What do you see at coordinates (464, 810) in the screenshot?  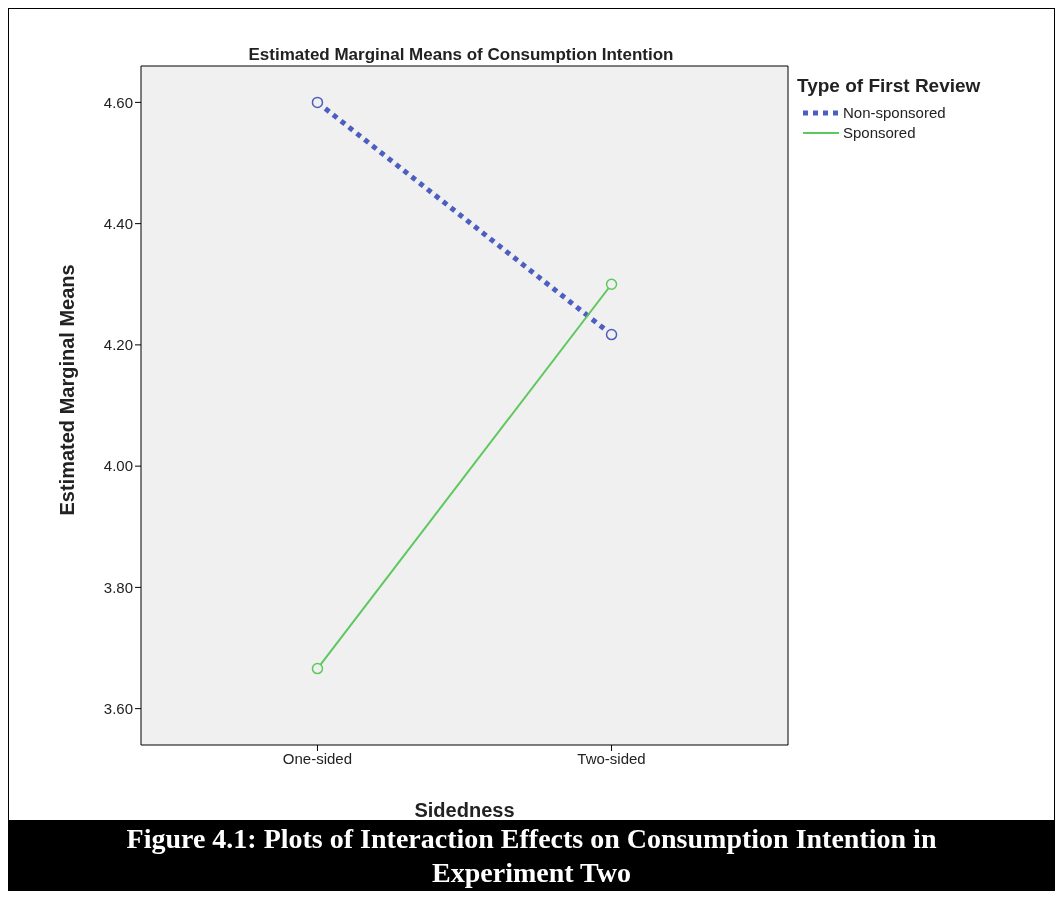 I see `x-axis-title: Sidedness` at bounding box center [464, 810].